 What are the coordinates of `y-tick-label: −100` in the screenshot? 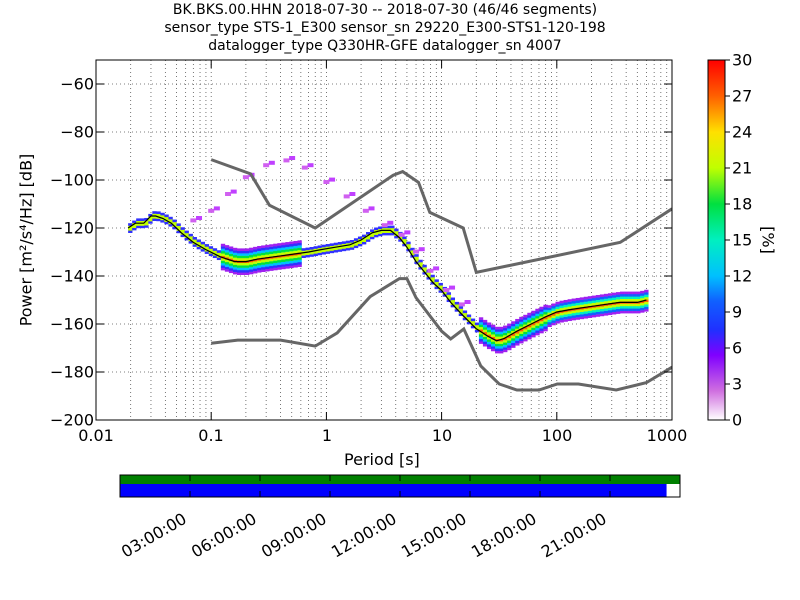 It's located at (72, 180).